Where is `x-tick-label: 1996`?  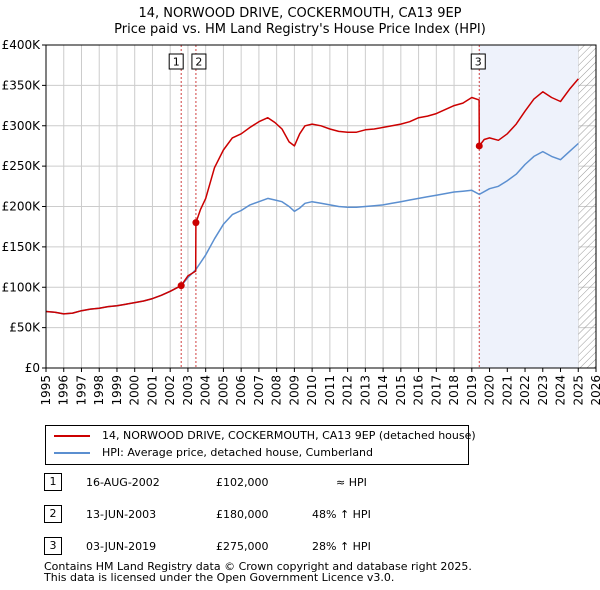 x-tick-label: 1996 is located at coordinates (64, 390).